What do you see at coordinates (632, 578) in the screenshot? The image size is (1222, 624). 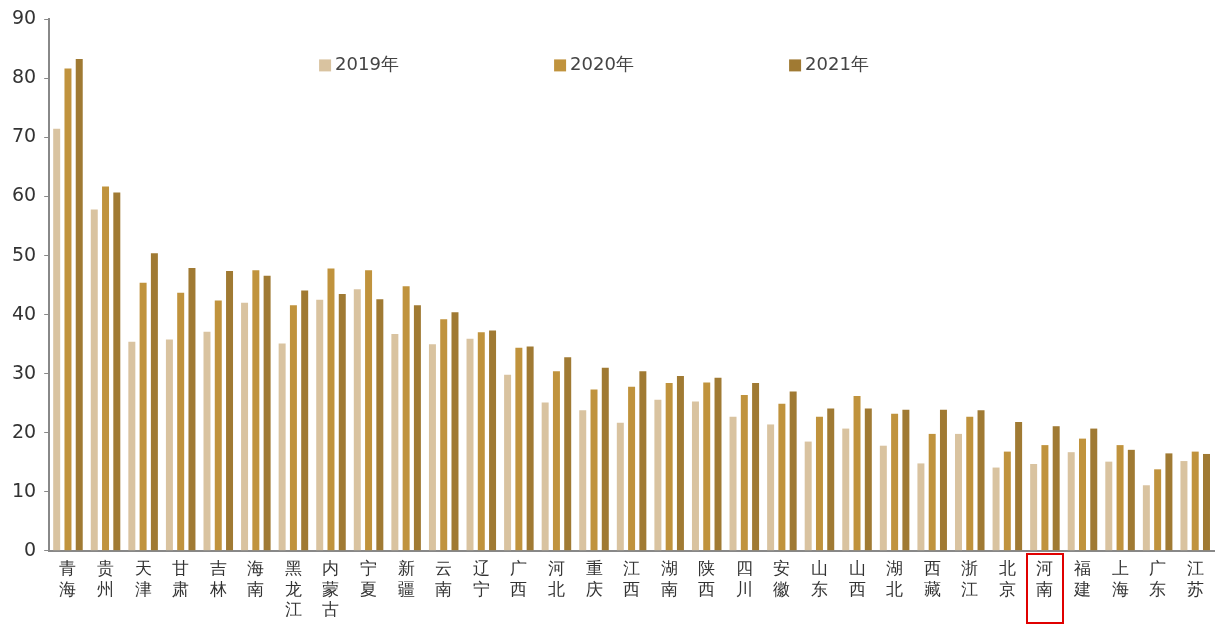 I see `x-tick-label: 江西` at bounding box center [632, 578].